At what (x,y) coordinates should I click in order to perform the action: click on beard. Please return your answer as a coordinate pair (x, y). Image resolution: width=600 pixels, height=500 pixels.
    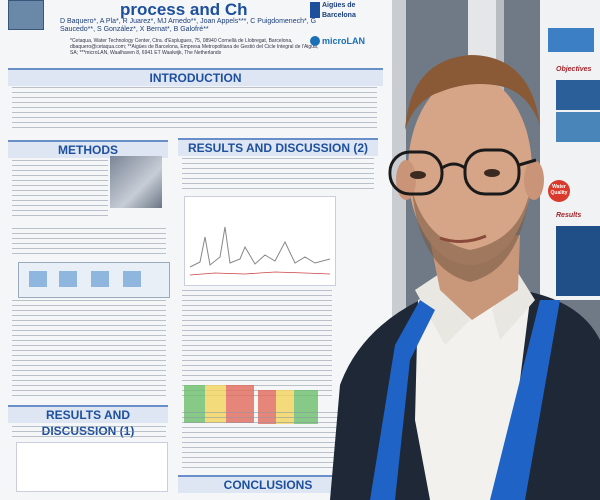
    Looking at the image, I should click on (471, 236).